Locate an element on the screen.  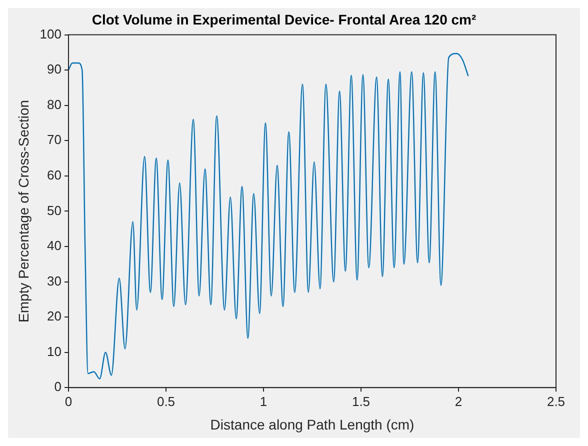
y-tick-label: 0 is located at coordinates (58, 386).